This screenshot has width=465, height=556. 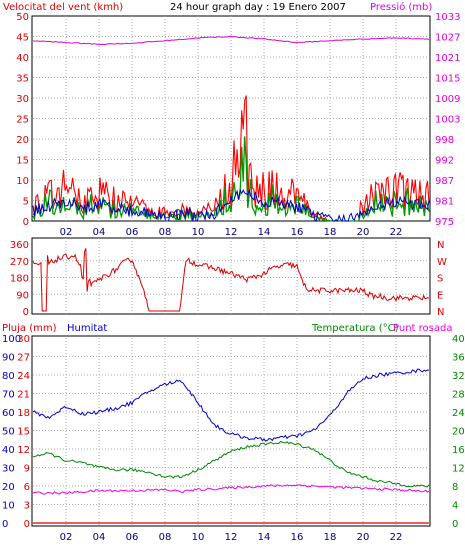 I want to click on temperature-tick-label: 32, so click(x=458, y=376).